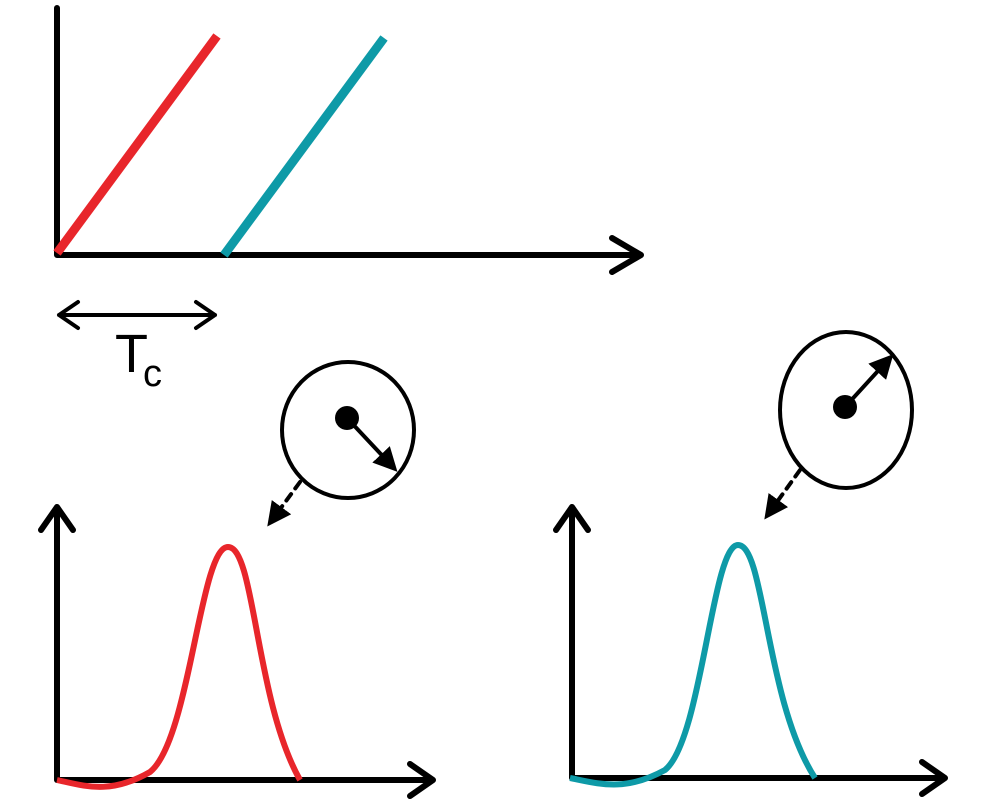  I want to click on tc-subscript: c, so click(152, 374).